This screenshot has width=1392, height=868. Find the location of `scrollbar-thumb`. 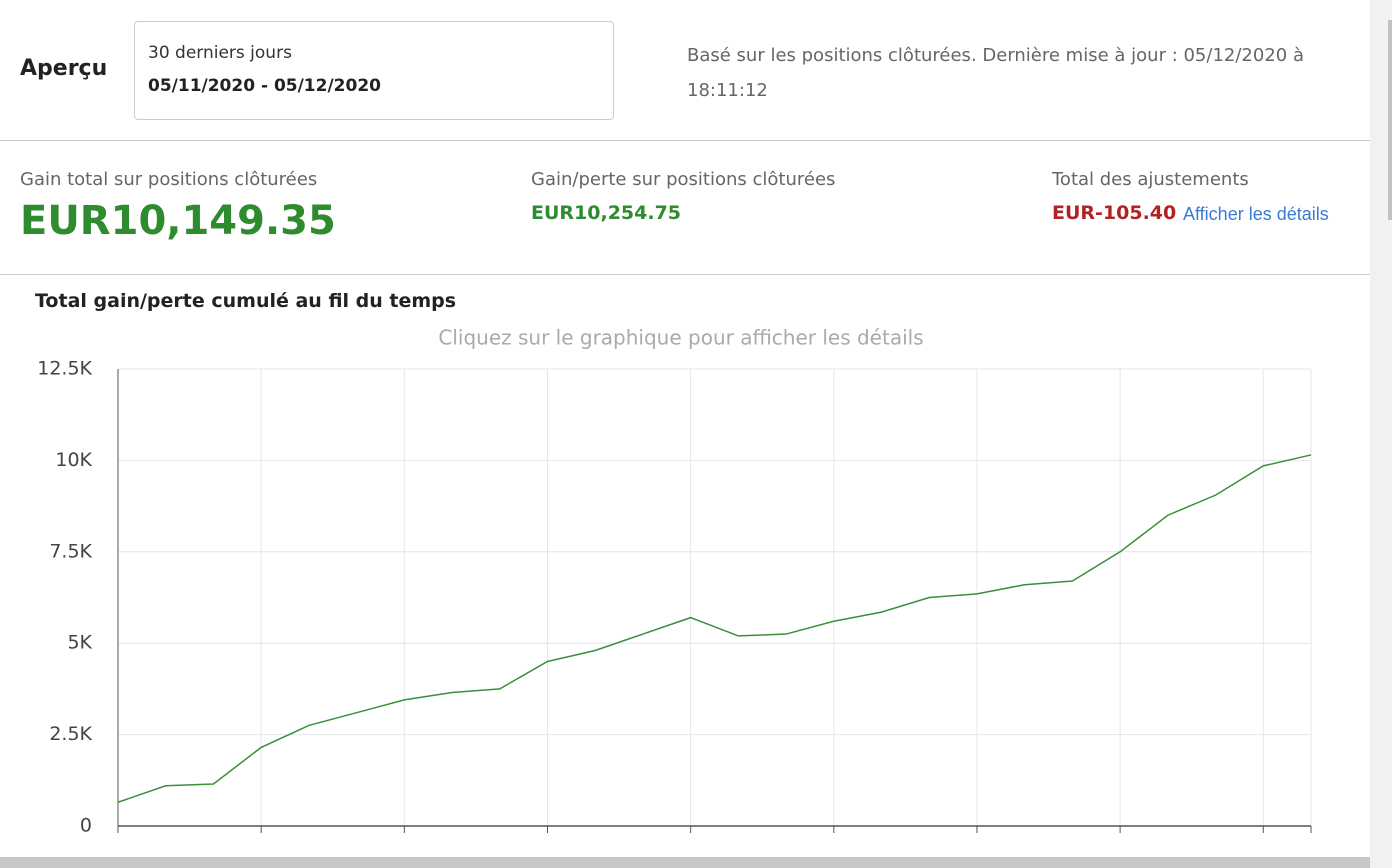

scrollbar-thumb is located at coordinates (1390, 120).